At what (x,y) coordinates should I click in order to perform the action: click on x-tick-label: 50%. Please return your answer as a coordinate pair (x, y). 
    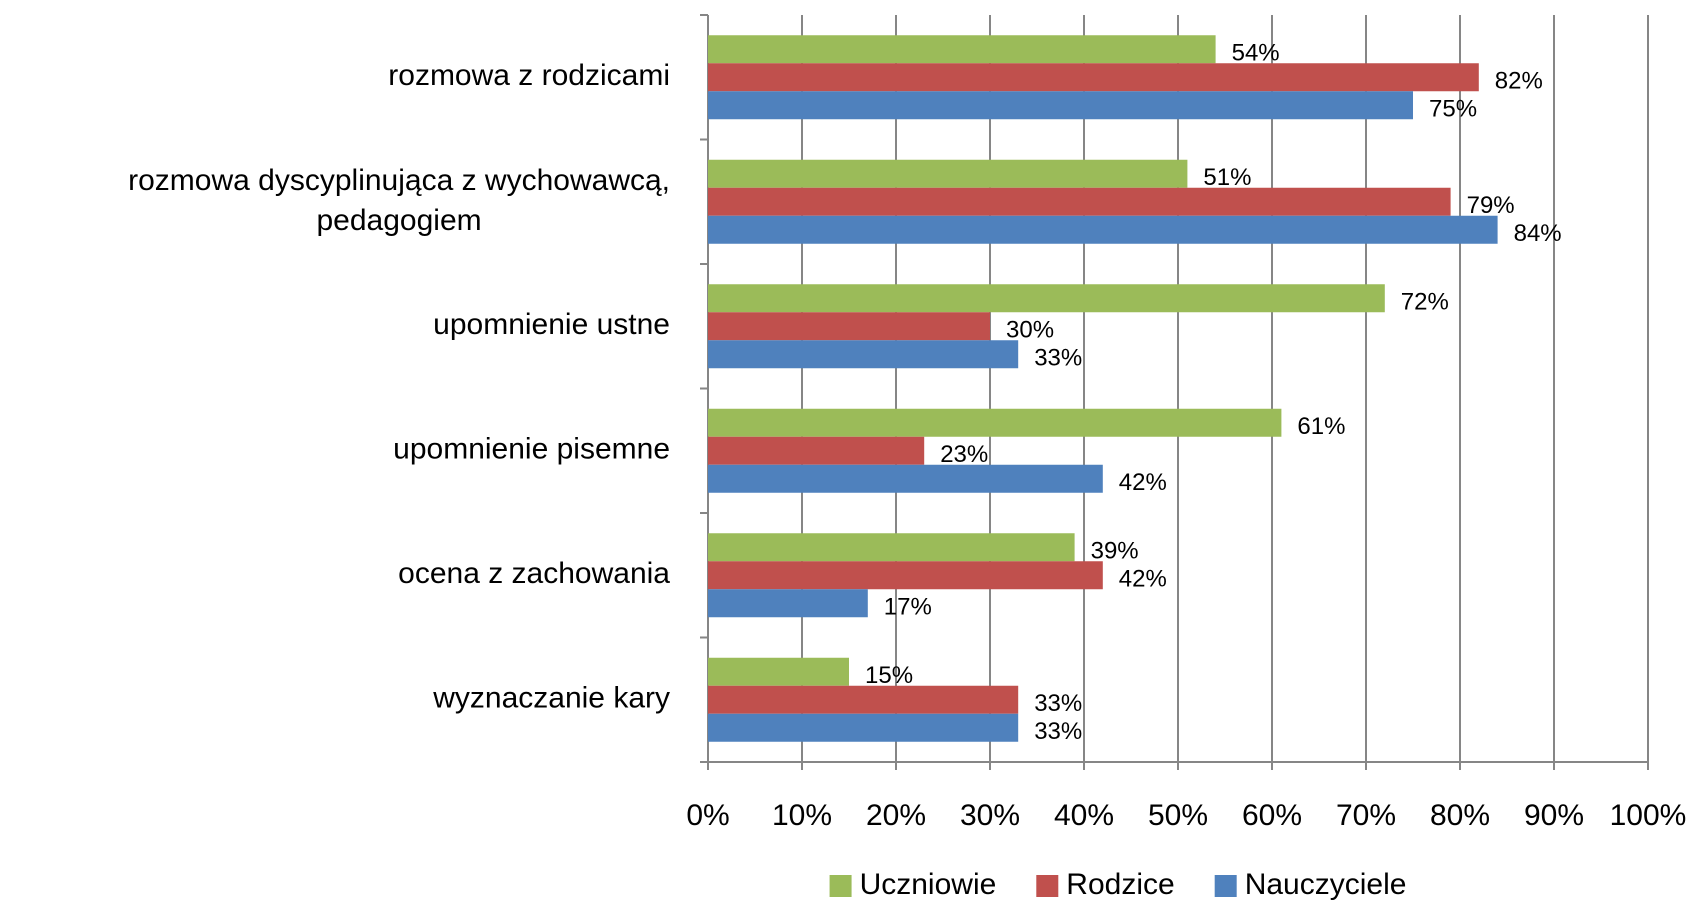
    Looking at the image, I should click on (1178, 815).